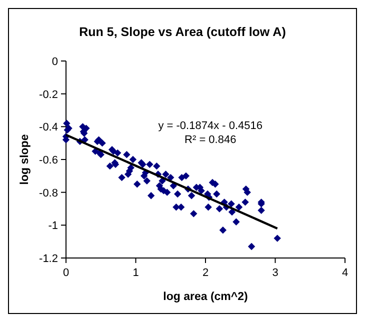 Image resolution: width=365 pixels, height=322 pixels. Describe the element at coordinates (66, 273) in the screenshot. I see `x-tick-label: 0` at that location.